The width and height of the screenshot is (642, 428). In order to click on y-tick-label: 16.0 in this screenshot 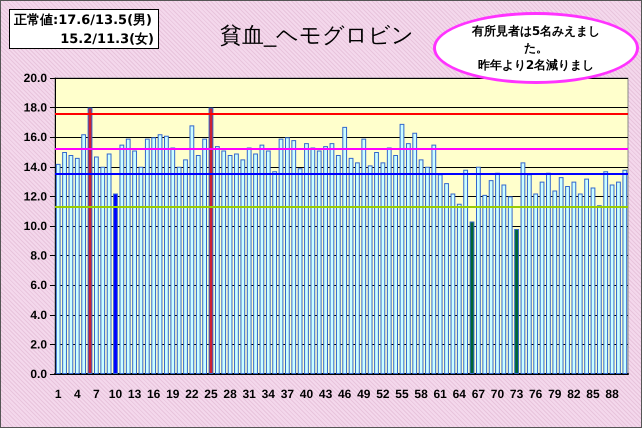, I will do `click(36, 137)`.